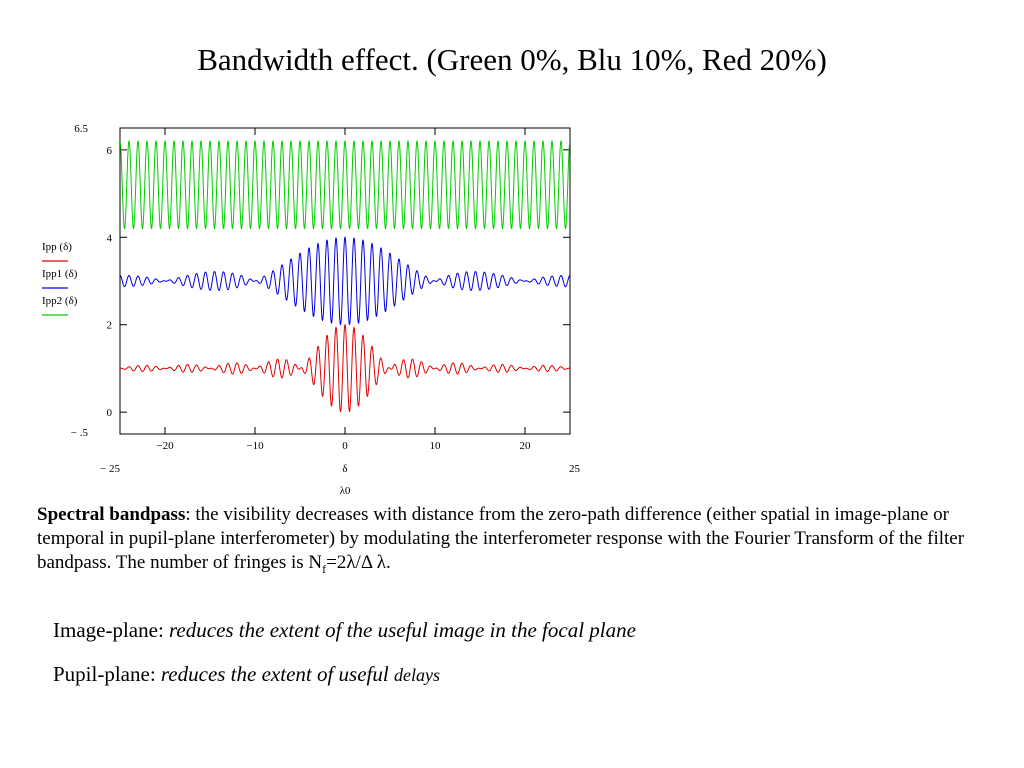 This screenshot has height=768, width=1024. Describe the element at coordinates (60, 301) in the screenshot. I see `legend-label: Ipp2 (δ)` at that location.